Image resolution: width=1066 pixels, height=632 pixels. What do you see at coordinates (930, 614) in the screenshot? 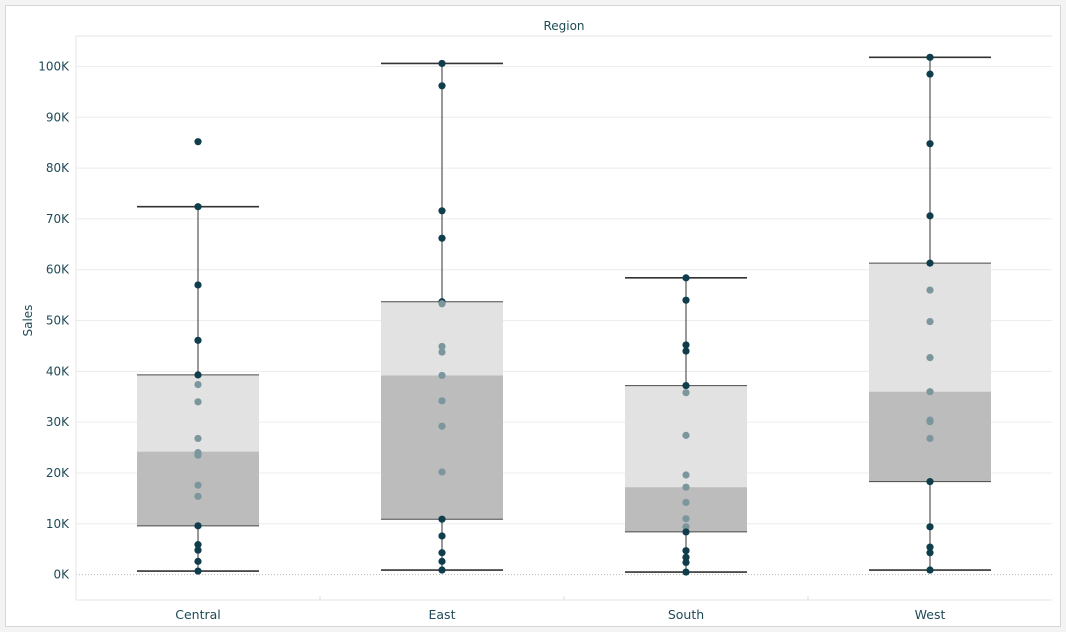
I see `x-category-label: West` at bounding box center [930, 614].